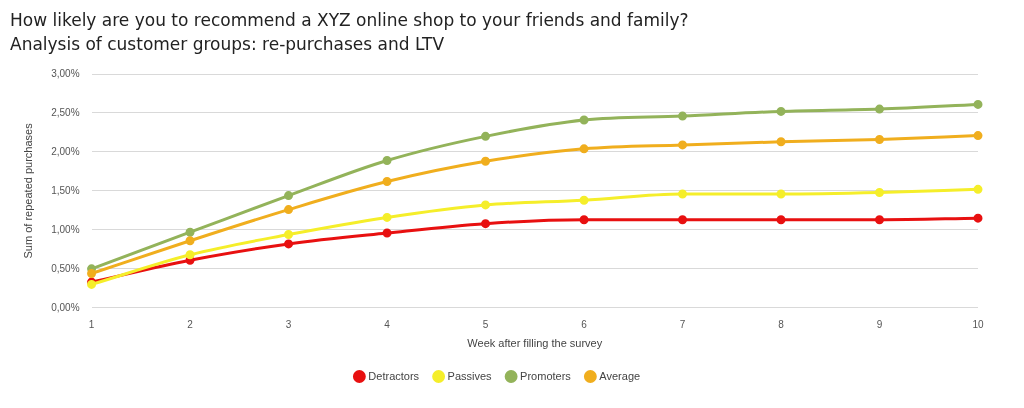 The height and width of the screenshot is (408, 1024). I want to click on chart-subtitle: Analysis of customer groups: re-purchases and LTV, so click(227, 44).